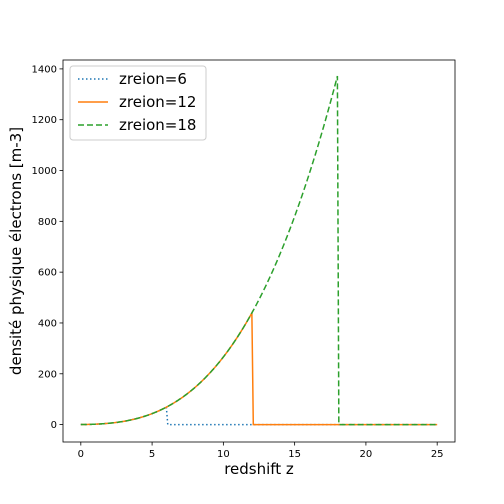  Describe the element at coordinates (259, 469) in the screenshot. I see `x-axis-title: redshift z` at that location.